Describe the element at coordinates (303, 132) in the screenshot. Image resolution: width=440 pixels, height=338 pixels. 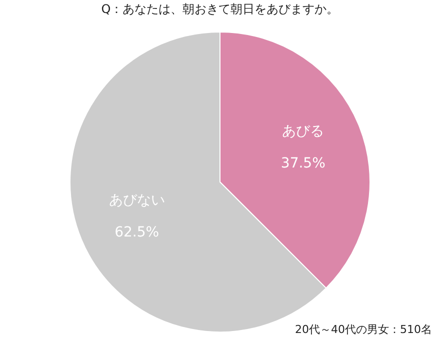
I see `slice-label: あびる` at that location.